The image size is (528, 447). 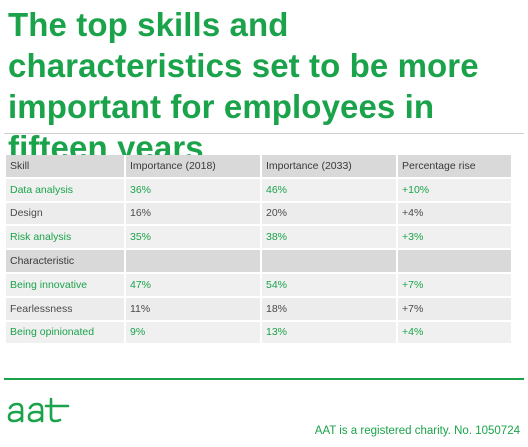 I want to click on value-2033: 18%, so click(x=330, y=309).